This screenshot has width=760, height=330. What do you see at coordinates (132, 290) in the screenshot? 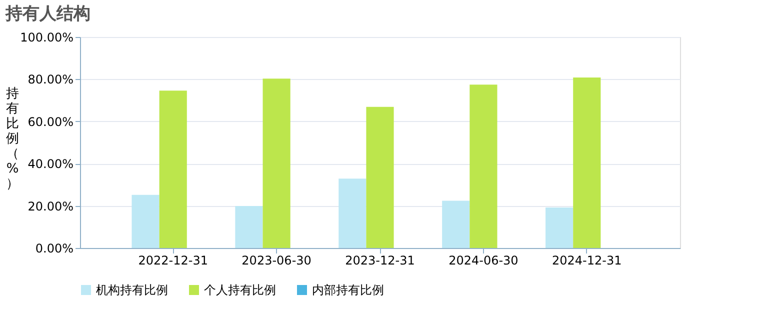
I see `legend-label: 机构持有比例` at bounding box center [132, 290].